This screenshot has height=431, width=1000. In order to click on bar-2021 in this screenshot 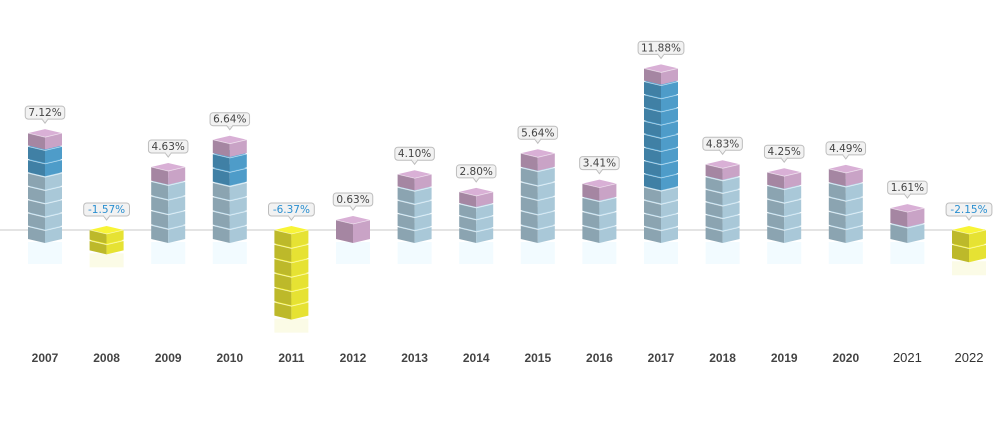, I will do `click(907, 223)`.